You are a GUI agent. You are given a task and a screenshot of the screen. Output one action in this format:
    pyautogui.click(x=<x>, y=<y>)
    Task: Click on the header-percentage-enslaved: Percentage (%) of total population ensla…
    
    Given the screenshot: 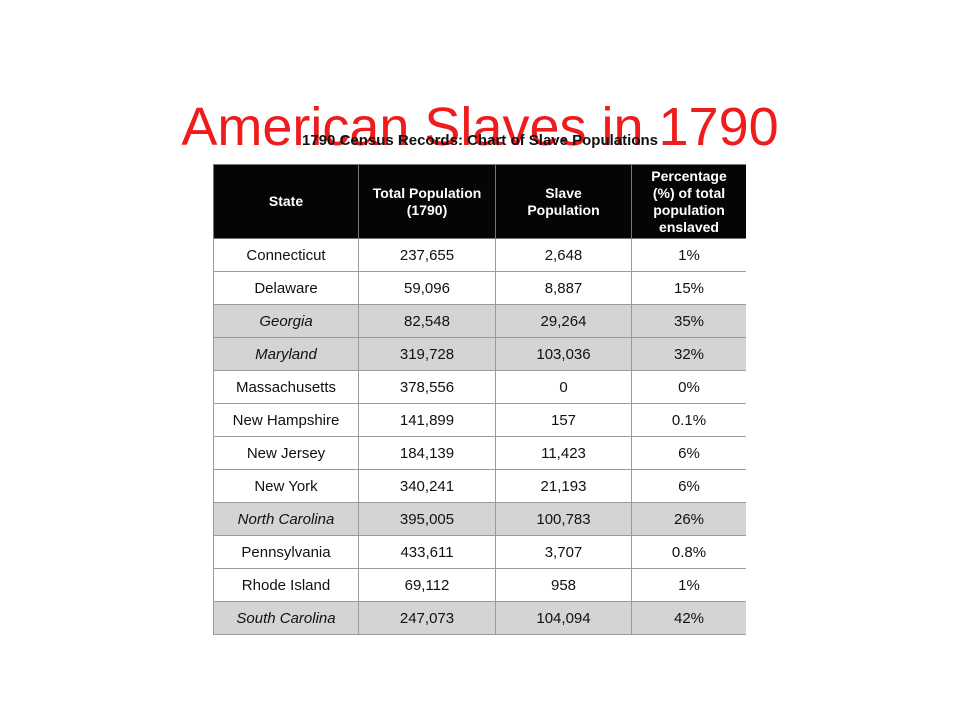 What is the action you would take?
    pyautogui.click(x=688, y=201)
    